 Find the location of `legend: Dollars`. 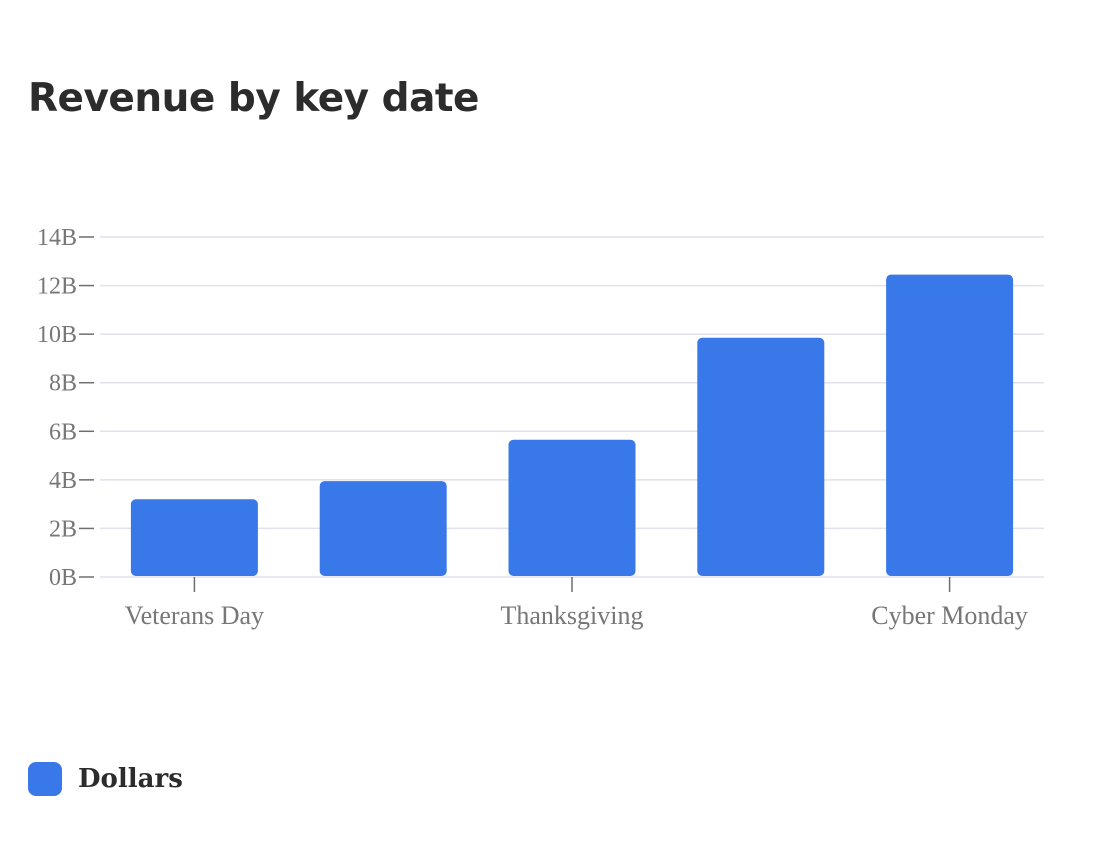

legend: Dollars is located at coordinates (105, 779).